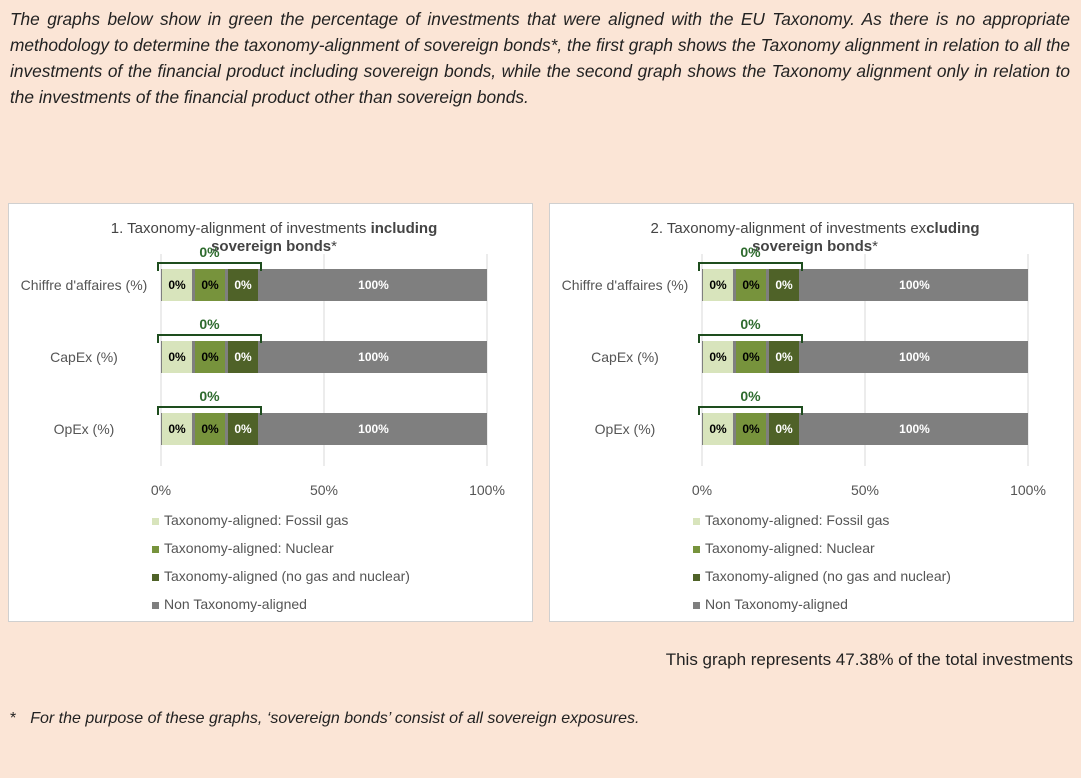  Describe the element at coordinates (240, 228) in the screenshot. I see `title-part: 1. Taxonomy-alignment of investments` at that location.